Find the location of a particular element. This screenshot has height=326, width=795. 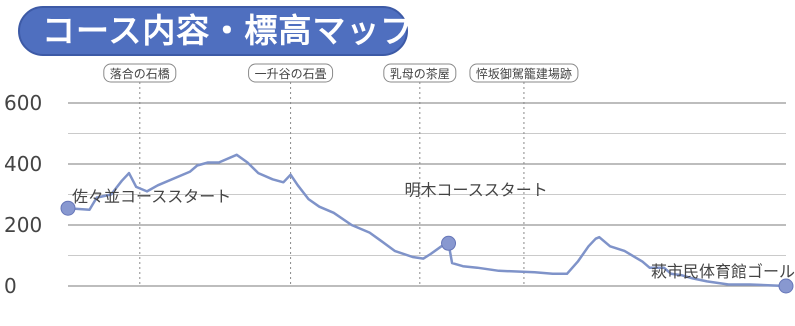

y-tick-label: 200 is located at coordinates (23, 225).